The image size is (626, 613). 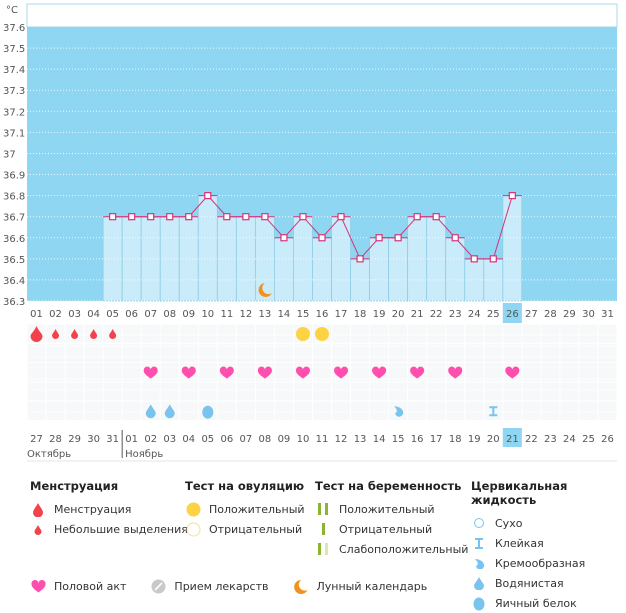 What do you see at coordinates (404, 549) in the screenshot?
I see `legend-label: Слабоположительный` at bounding box center [404, 549].